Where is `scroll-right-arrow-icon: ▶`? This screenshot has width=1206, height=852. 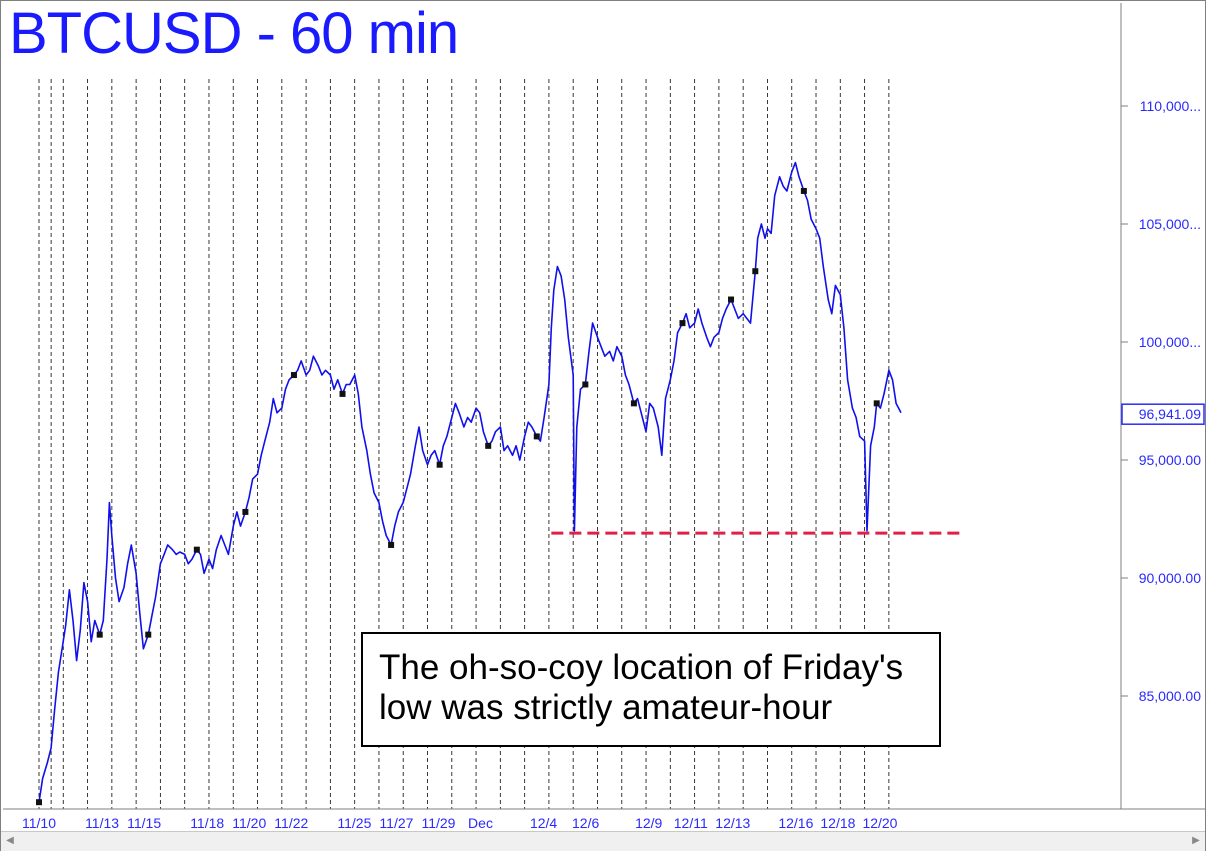 scroll-right-arrow-icon: ▶ is located at coordinates (1196, 840).